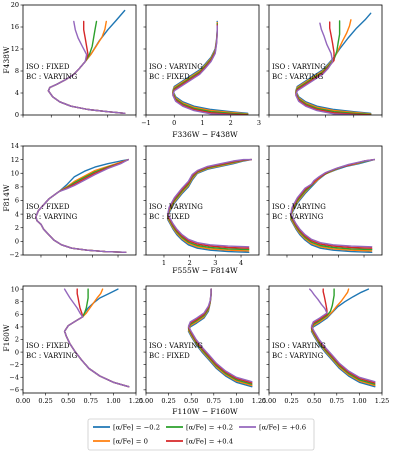 The height and width of the screenshot is (454, 400). Describe the element at coordinates (146, 123) in the screenshot. I see `x-tick-label: −1` at that location.